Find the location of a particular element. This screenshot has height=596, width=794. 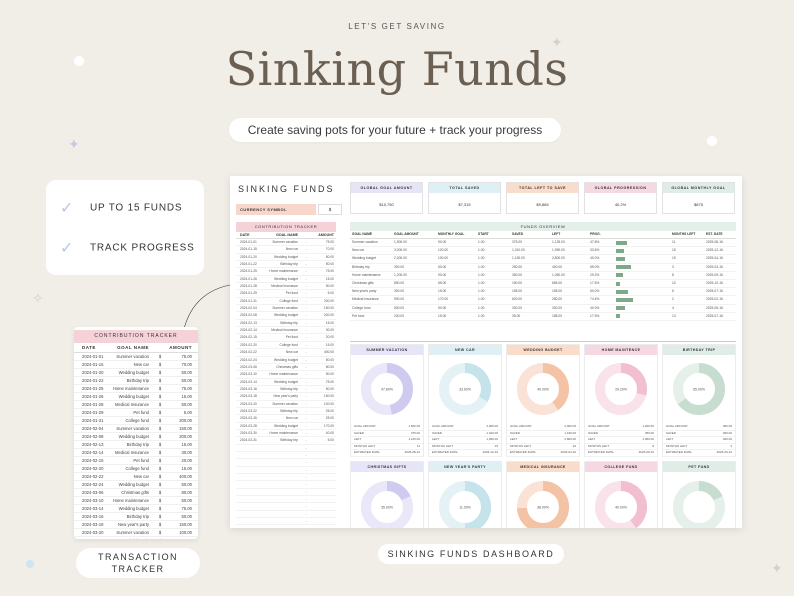

kpi-label: GLOBAL PROGRESSION is located at coordinates (620, 188).